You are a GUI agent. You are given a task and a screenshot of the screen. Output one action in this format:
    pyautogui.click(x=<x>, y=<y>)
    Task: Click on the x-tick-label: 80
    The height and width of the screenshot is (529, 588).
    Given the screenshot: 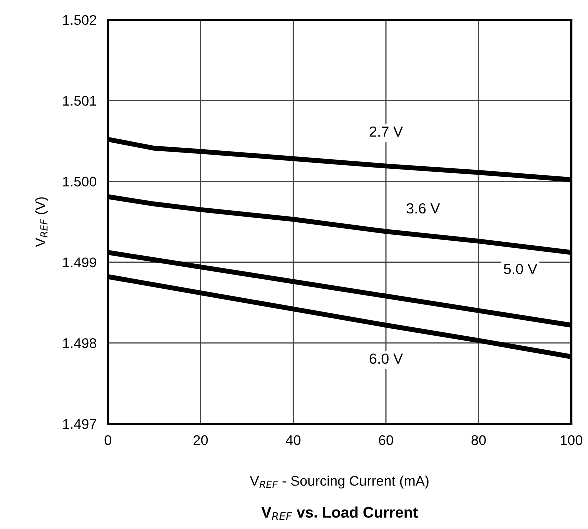 What is the action you would take?
    pyautogui.click(x=479, y=440)
    